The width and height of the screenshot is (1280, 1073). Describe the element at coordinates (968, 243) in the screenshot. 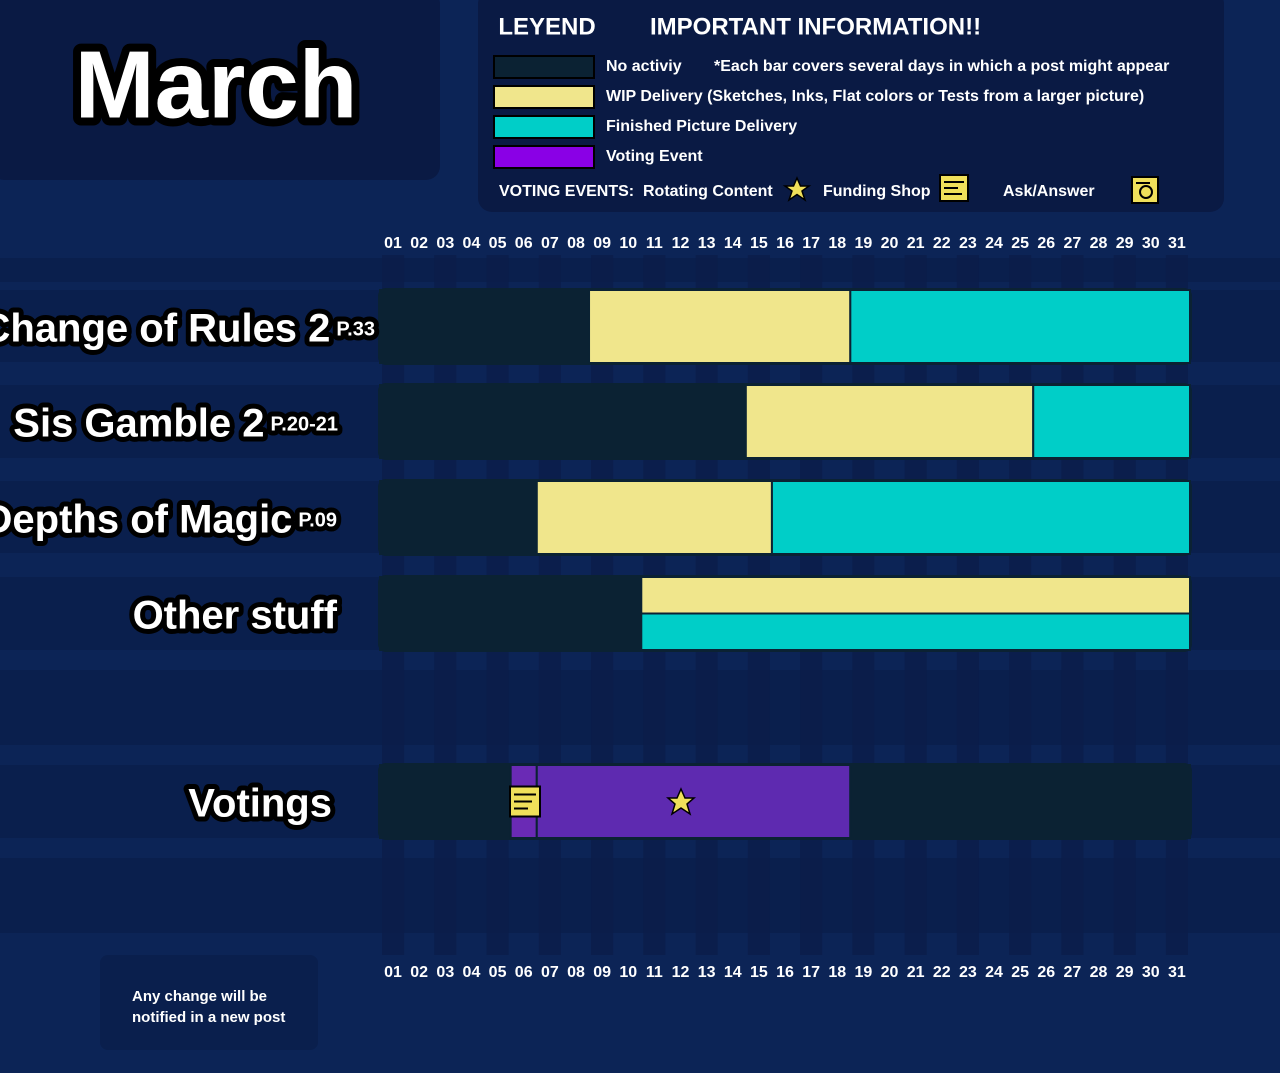

I see `day-label: 23` at that location.